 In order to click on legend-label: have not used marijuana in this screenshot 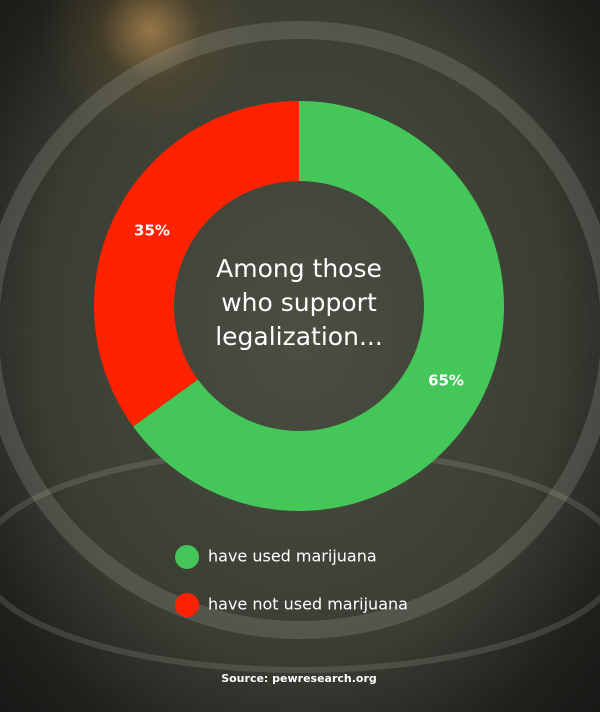, I will do `click(308, 604)`.